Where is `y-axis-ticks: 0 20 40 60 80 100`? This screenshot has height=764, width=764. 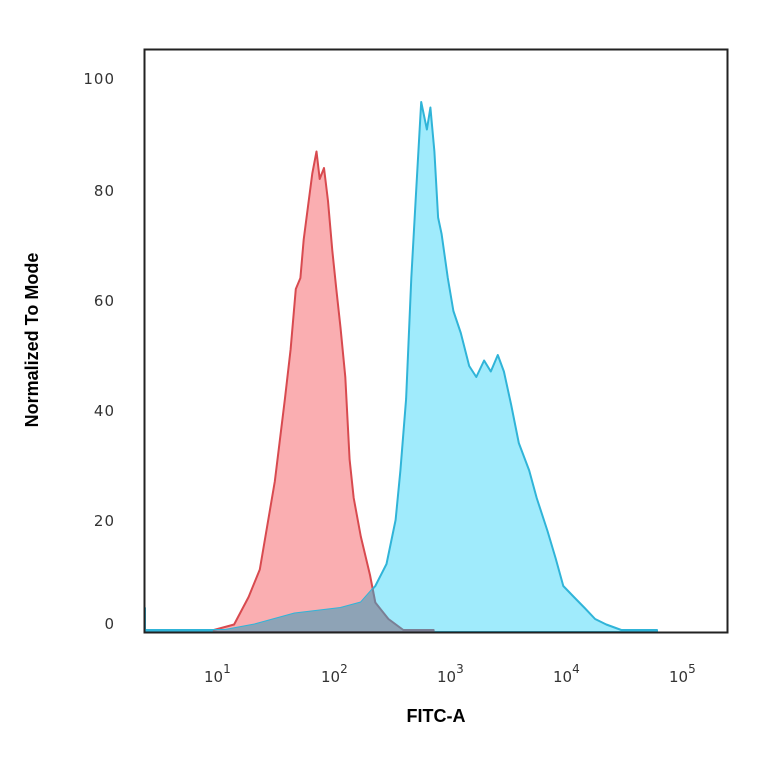 y-axis-ticks: 0 20 40 60 80 100 is located at coordinates (99, 351).